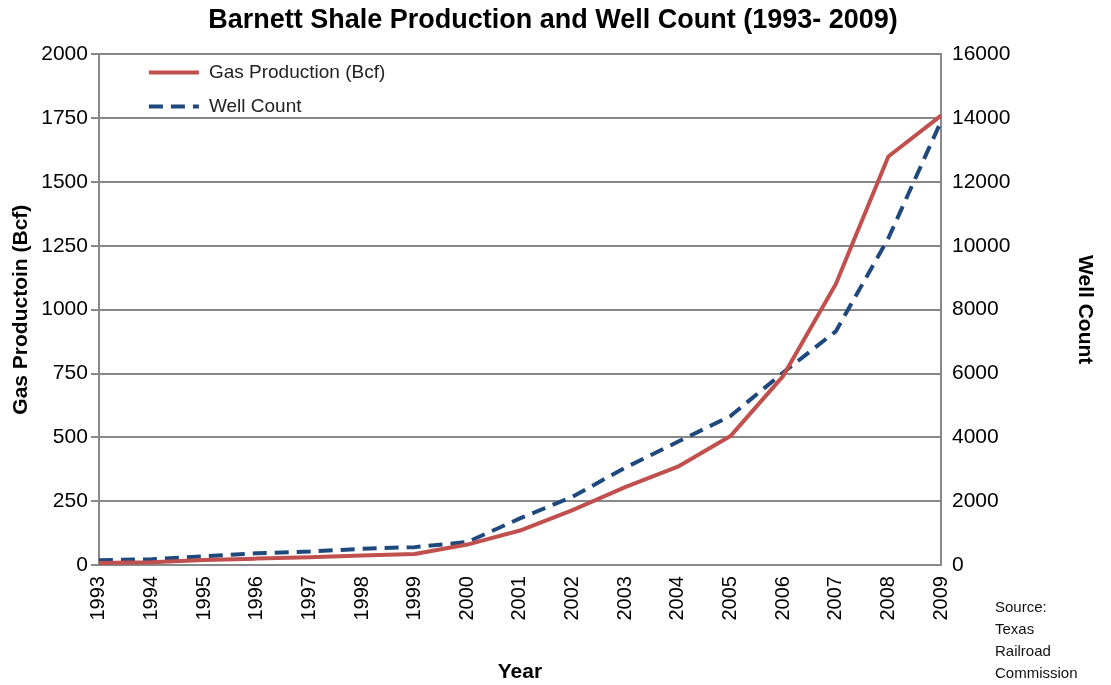  I want to click on y2-tick-label: 14000, so click(981, 117).